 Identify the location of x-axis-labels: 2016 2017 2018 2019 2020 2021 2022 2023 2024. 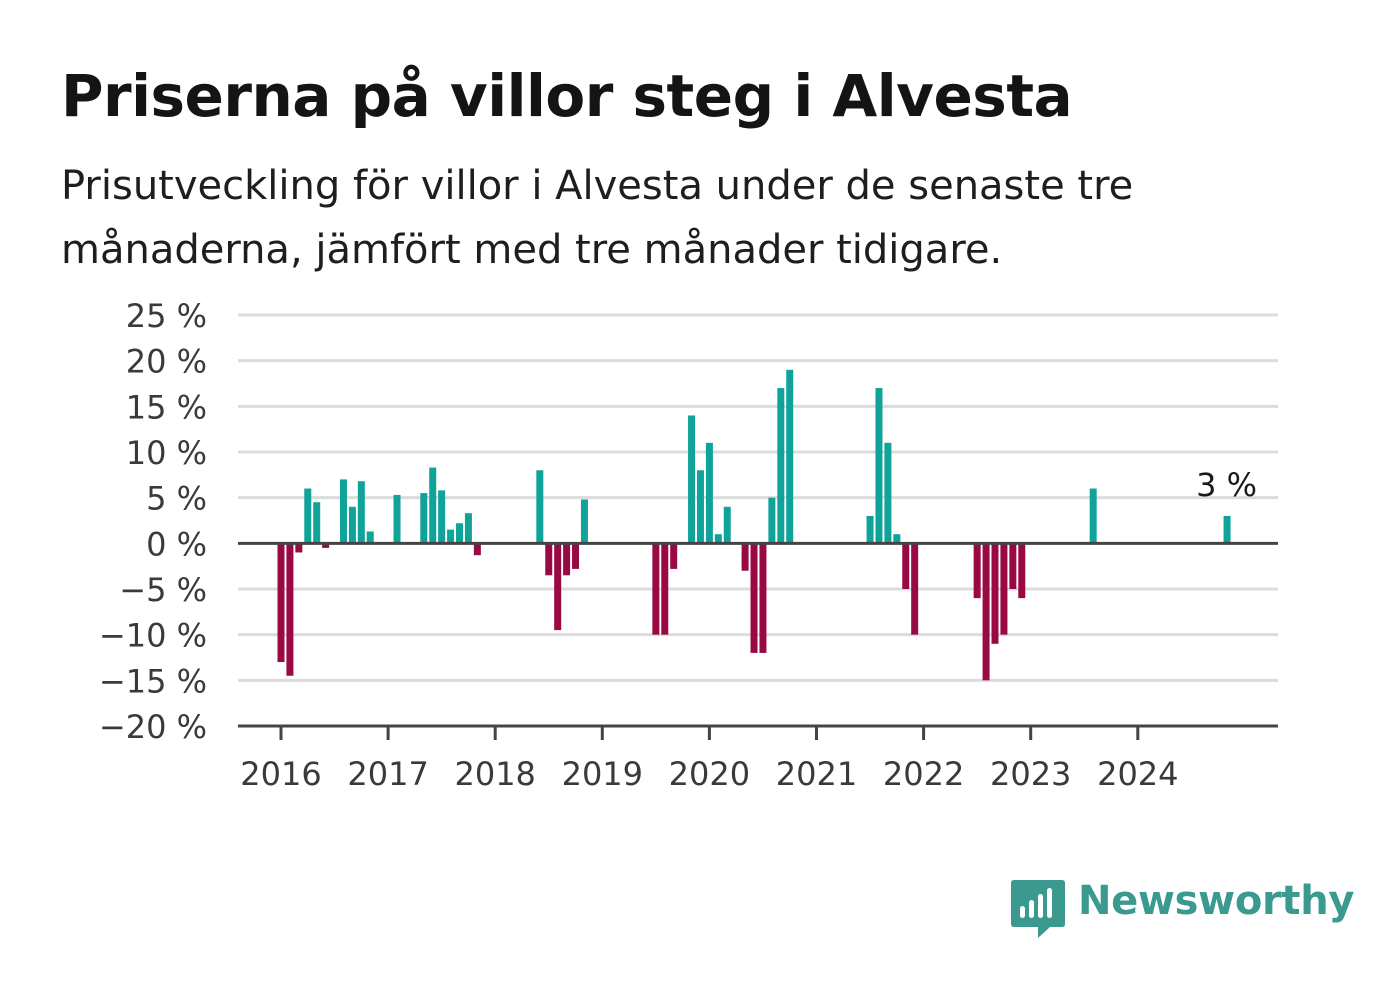
(709, 774).